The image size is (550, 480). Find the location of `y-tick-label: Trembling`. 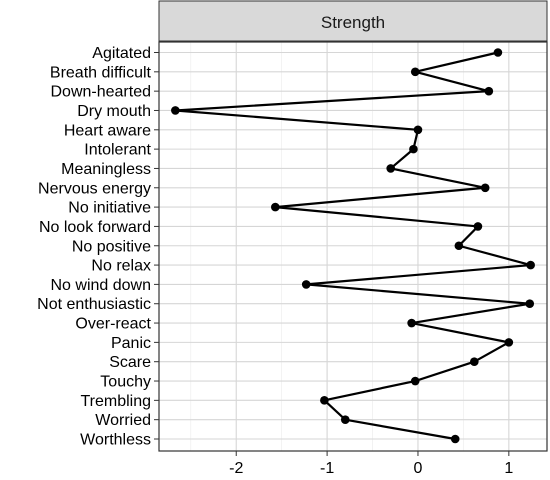

y-tick-label: Trembling is located at coordinates (115, 401).